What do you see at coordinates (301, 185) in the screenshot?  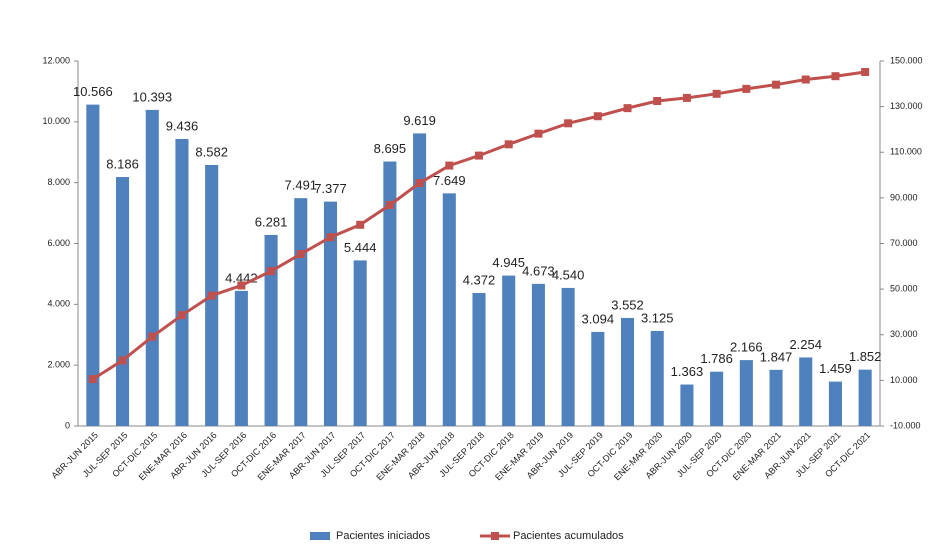 I see `value-label: 7.491` at bounding box center [301, 185].